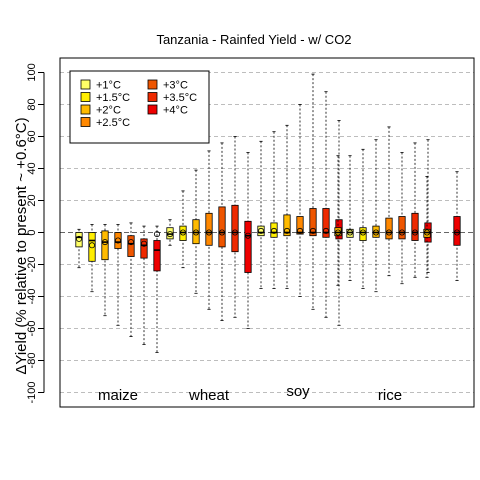  What do you see at coordinates (32, 265) in the screenshot?
I see `y-tick-label: -20` at bounding box center [32, 265].